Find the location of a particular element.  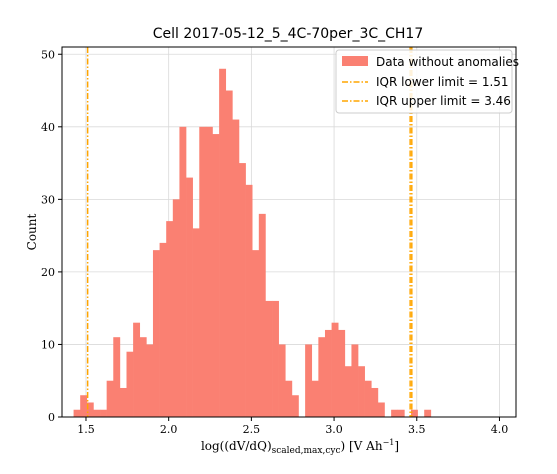

y-tick-label: 20 is located at coordinates (48, 272).